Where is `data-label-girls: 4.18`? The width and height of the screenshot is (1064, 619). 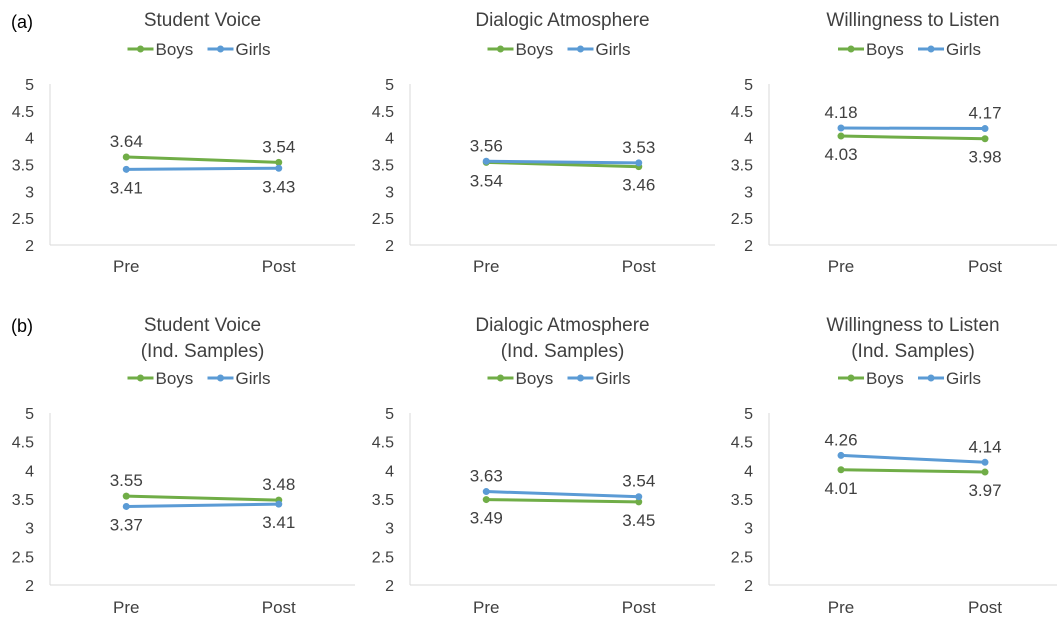 data-label-girls: 4.18 is located at coordinates (840, 112).